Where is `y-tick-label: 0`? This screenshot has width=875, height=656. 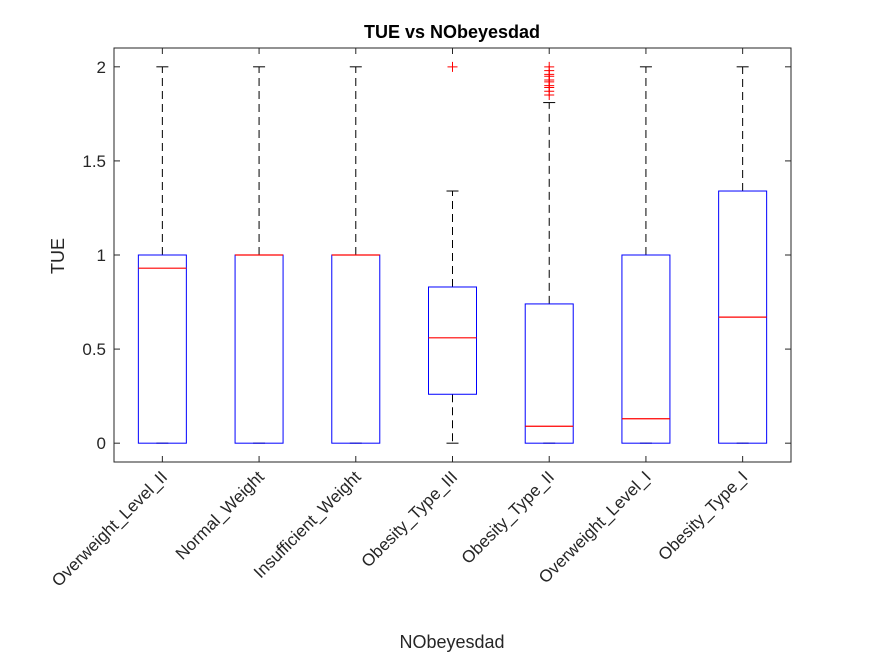
y-tick-label: 0 is located at coordinates (101, 443).